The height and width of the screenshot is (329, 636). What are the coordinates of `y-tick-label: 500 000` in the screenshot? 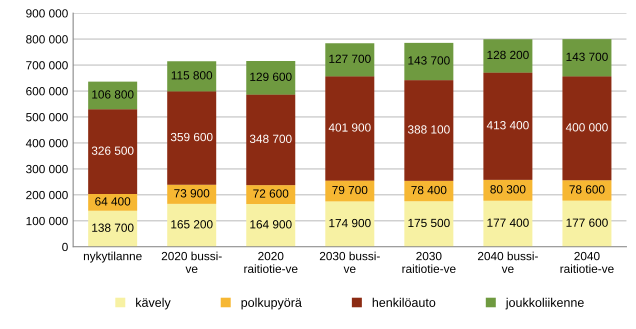 It's located at (47, 117).